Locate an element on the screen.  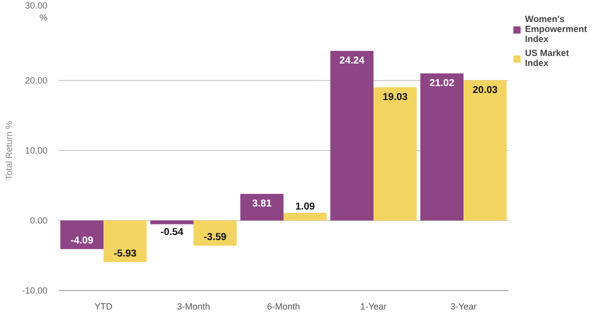
y-tick-label: 20.00 is located at coordinates (36, 81).